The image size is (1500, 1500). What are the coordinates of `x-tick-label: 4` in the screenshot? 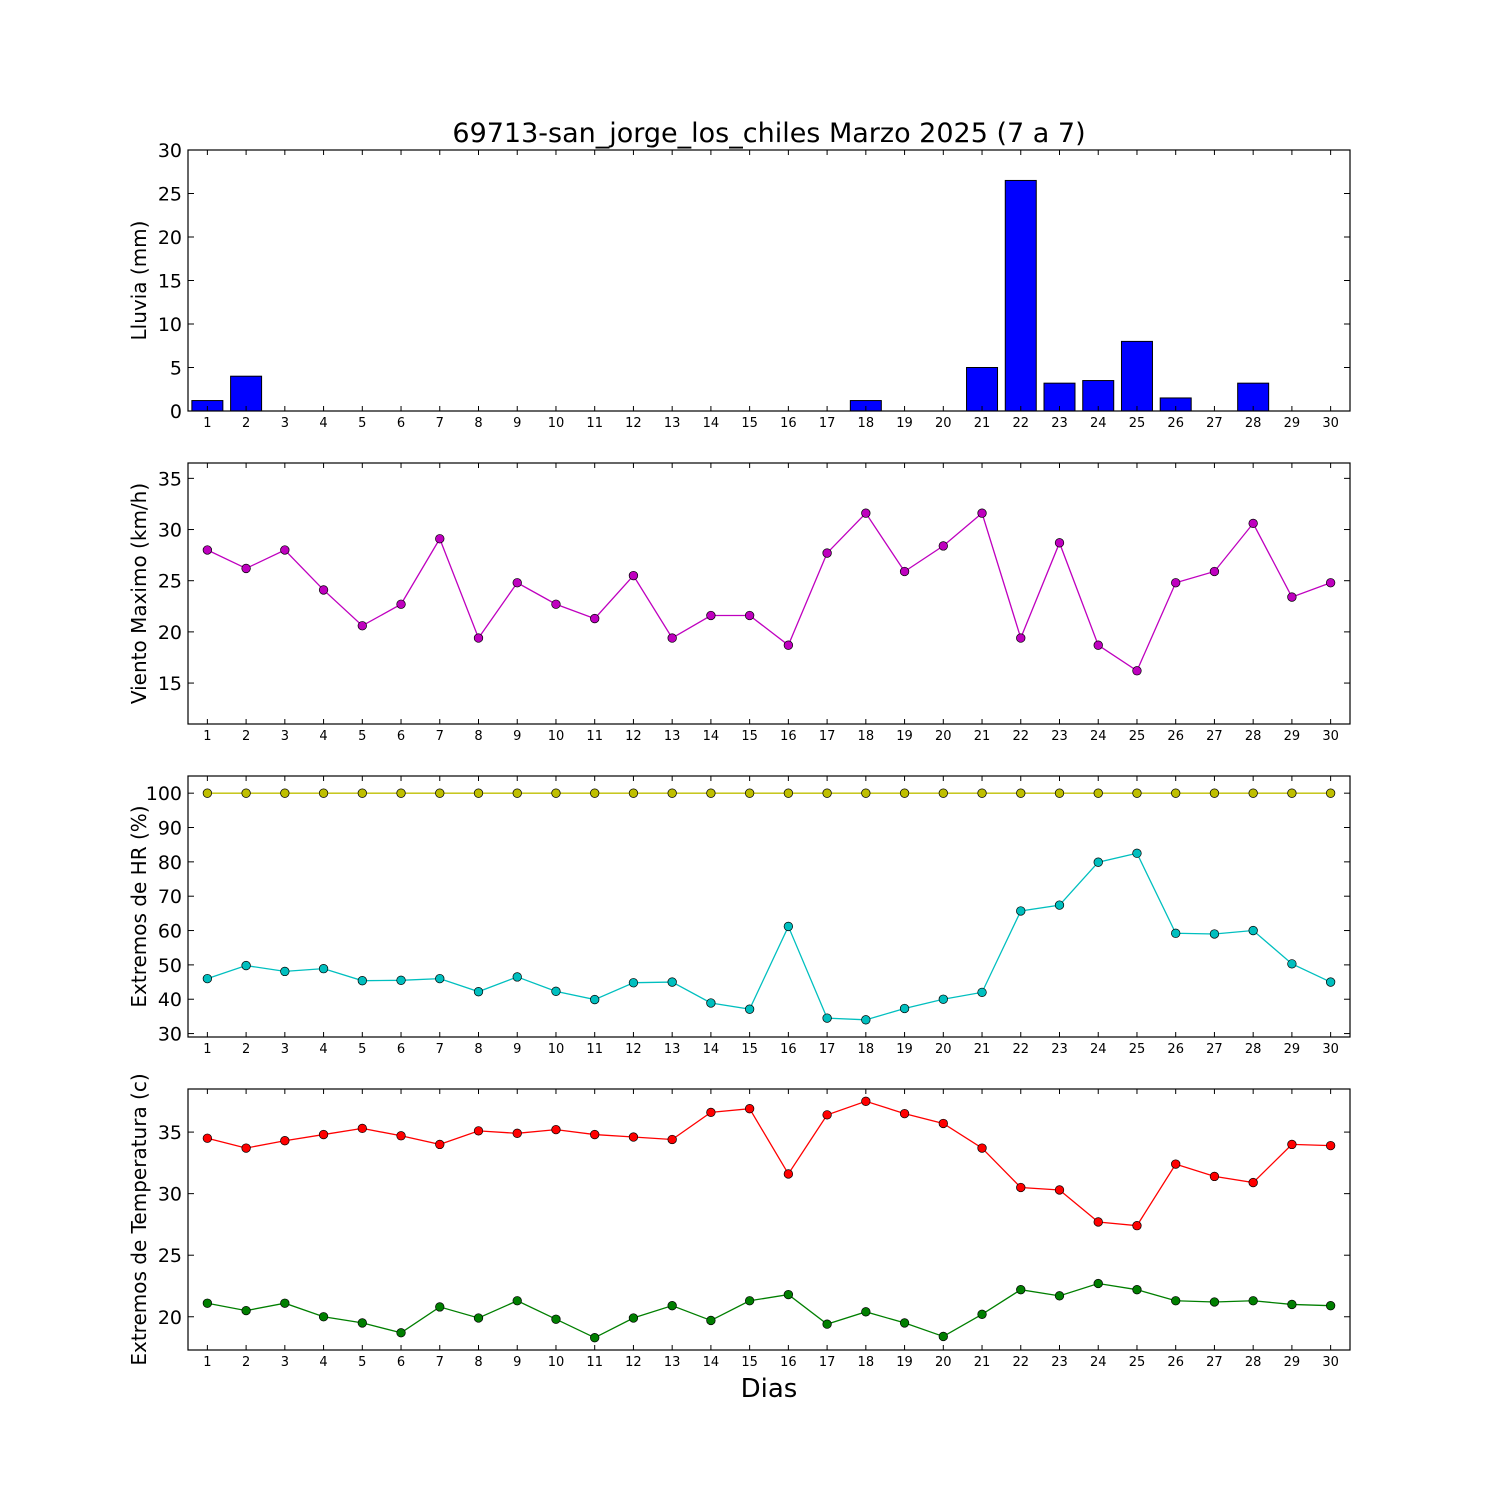 It's located at (323, 1362).